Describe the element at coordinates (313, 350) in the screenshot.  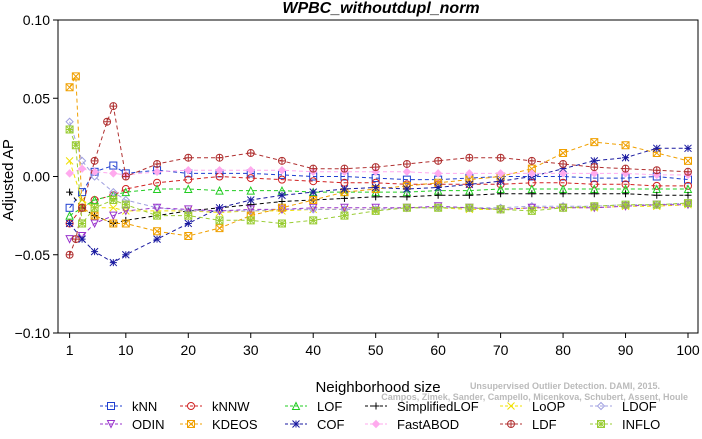
I see `x-tick-label: 40` at that location.